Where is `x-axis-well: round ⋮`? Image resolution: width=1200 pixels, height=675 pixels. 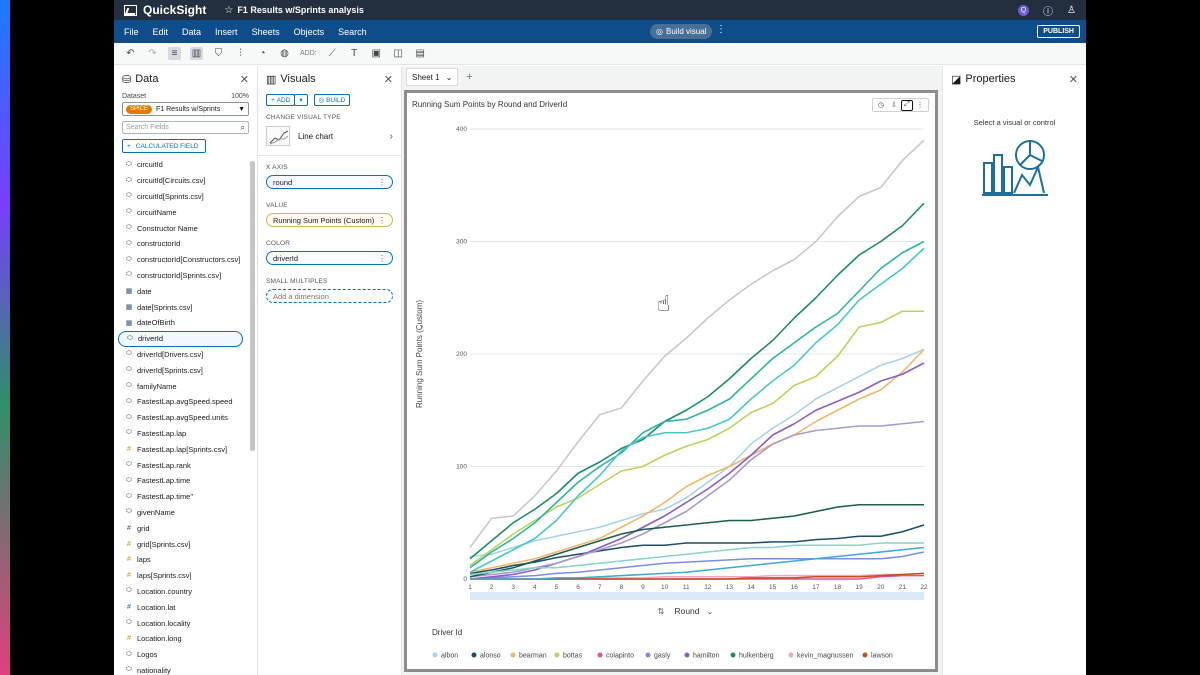
x-axis-well: round ⋮ is located at coordinates (329, 182).